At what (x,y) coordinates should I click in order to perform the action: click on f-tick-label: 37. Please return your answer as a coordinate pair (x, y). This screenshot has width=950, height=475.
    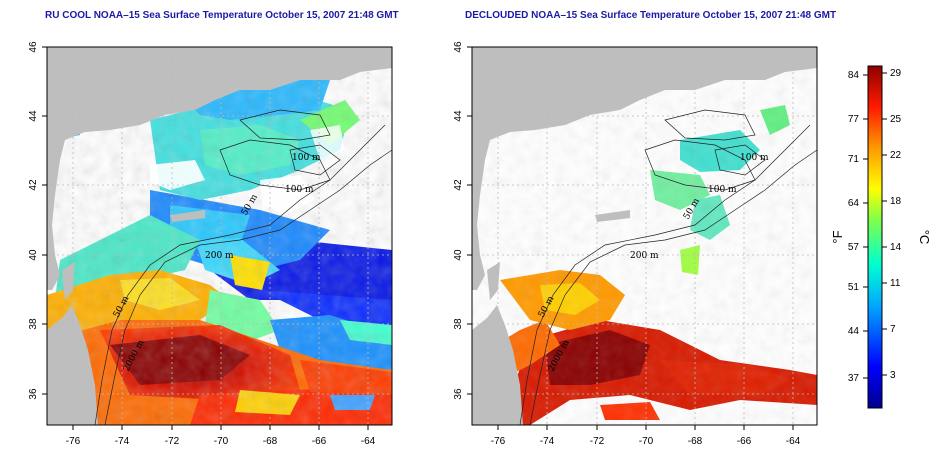
    Looking at the image, I should click on (854, 378).